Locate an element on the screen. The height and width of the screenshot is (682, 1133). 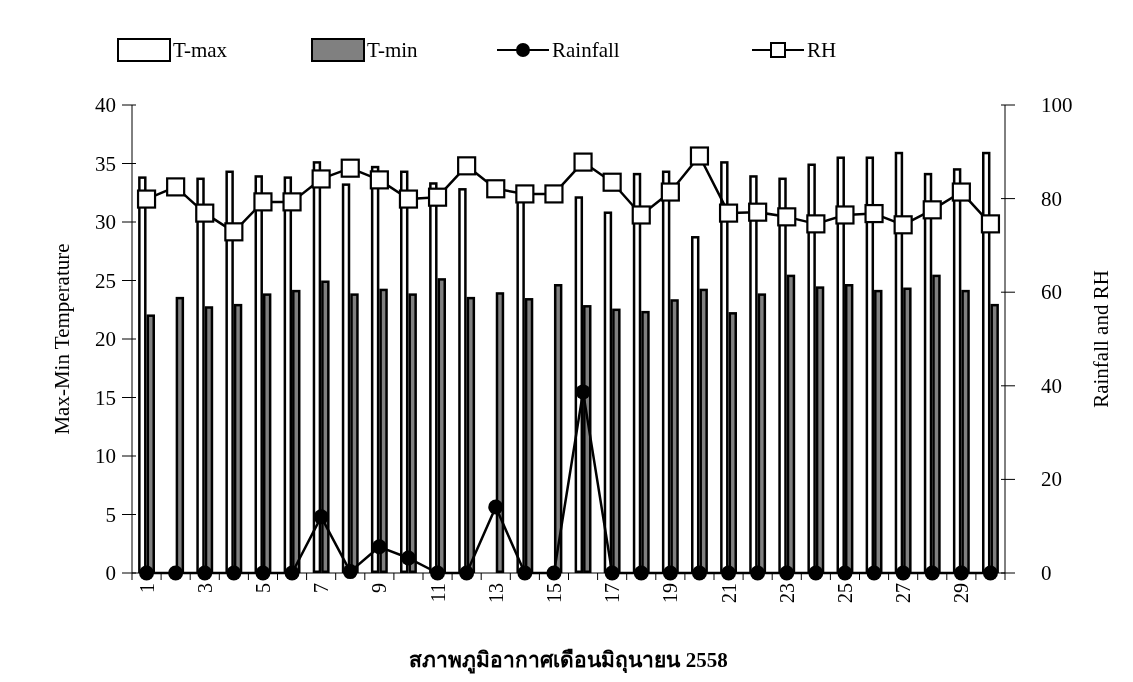
y2-axis-title: Rainfall and RH is located at coordinates (1101, 339).